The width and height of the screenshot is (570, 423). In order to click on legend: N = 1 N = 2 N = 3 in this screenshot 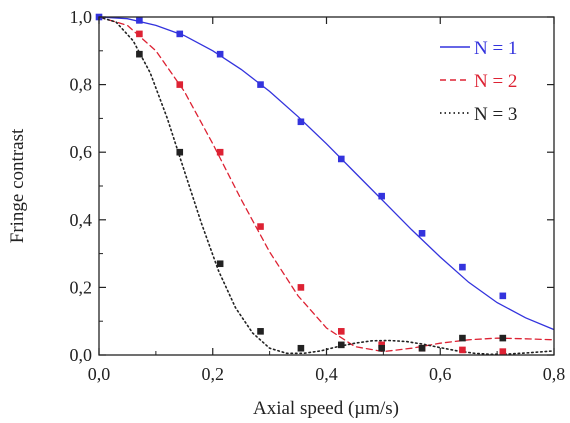, I will do `click(478, 81)`.